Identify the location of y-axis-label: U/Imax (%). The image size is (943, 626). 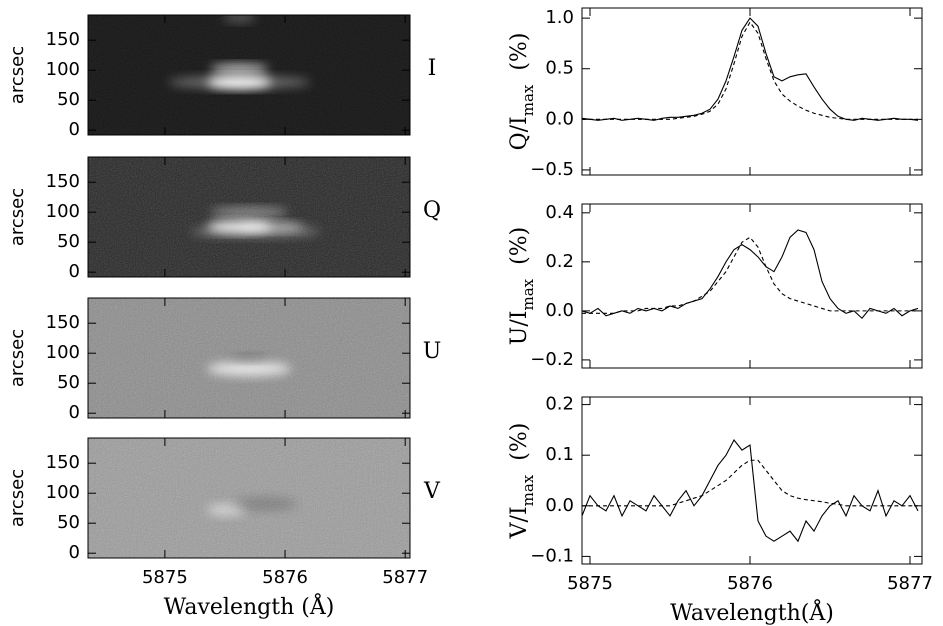
(522, 286).